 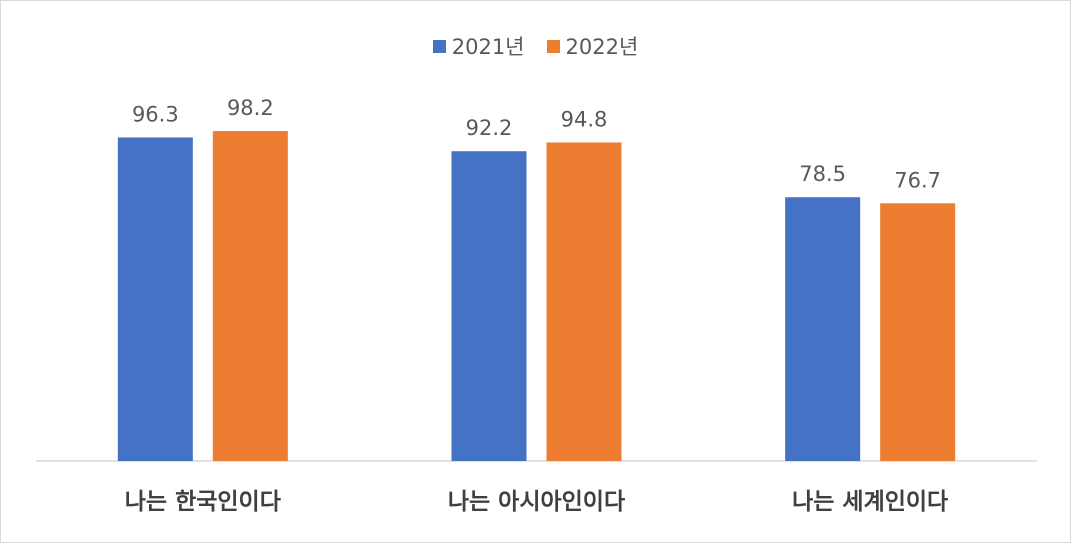 What do you see at coordinates (439, 46) in the screenshot?
I see `legend-swatch-2021` at bounding box center [439, 46].